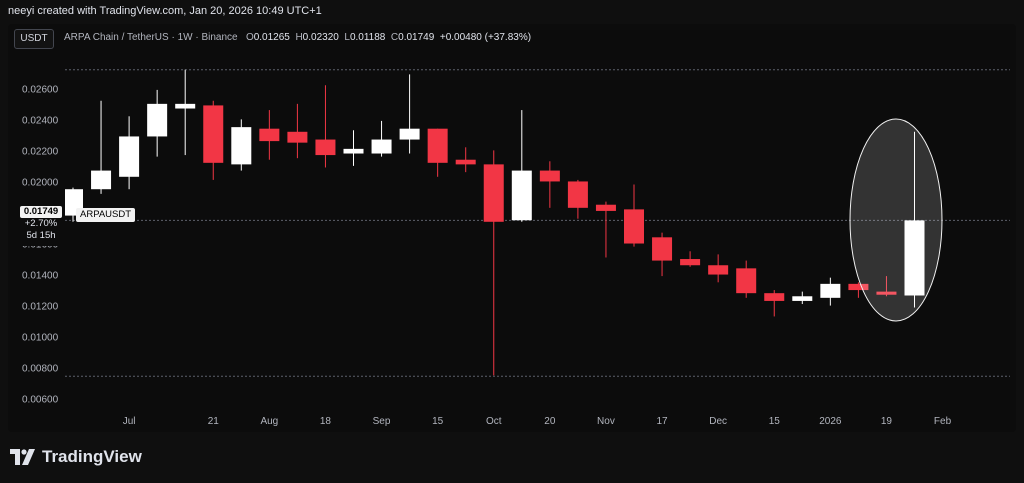 The image size is (1024, 483). What do you see at coordinates (367, 37) in the screenshot?
I see `low-value: 0.01188` at bounding box center [367, 37].